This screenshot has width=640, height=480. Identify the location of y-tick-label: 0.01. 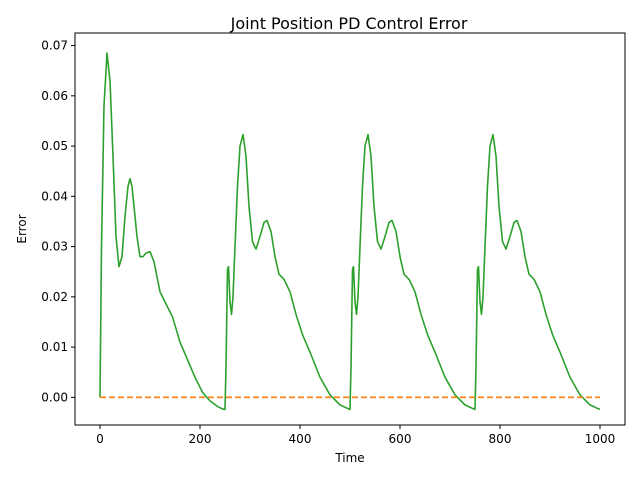
(54, 347).